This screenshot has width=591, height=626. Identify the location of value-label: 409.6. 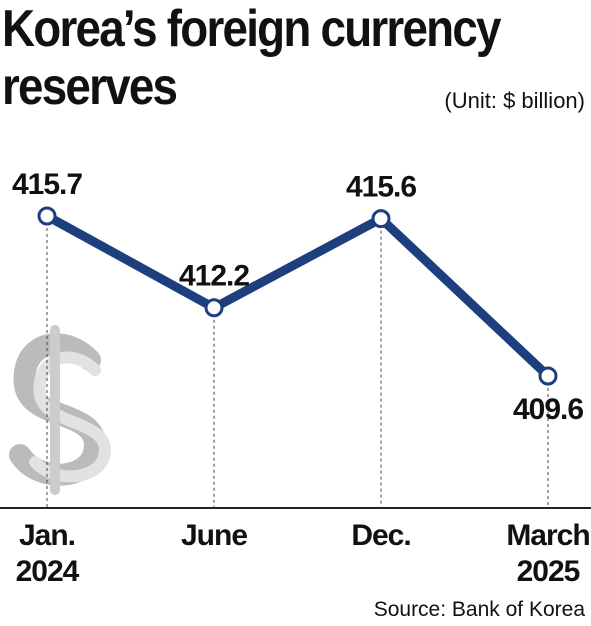
(548, 409).